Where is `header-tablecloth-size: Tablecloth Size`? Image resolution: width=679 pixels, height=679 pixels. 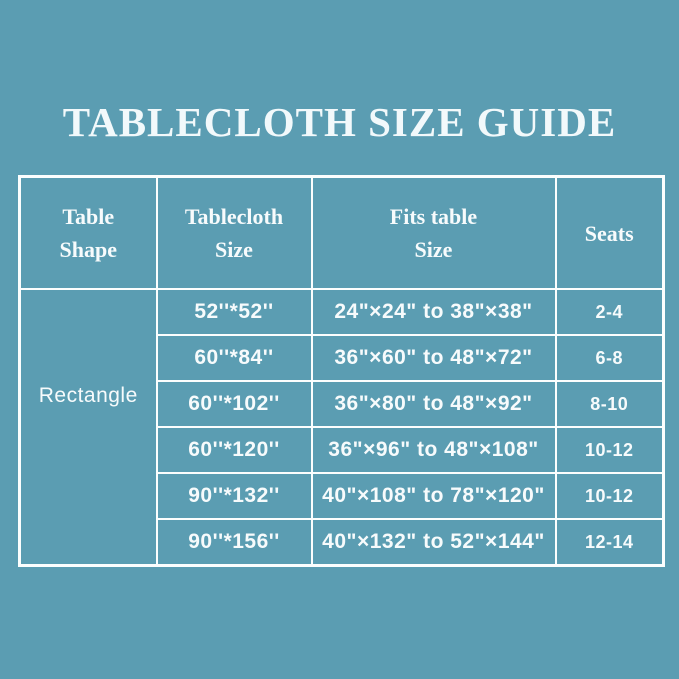 header-tablecloth-size: Tablecloth Size is located at coordinates (234, 232).